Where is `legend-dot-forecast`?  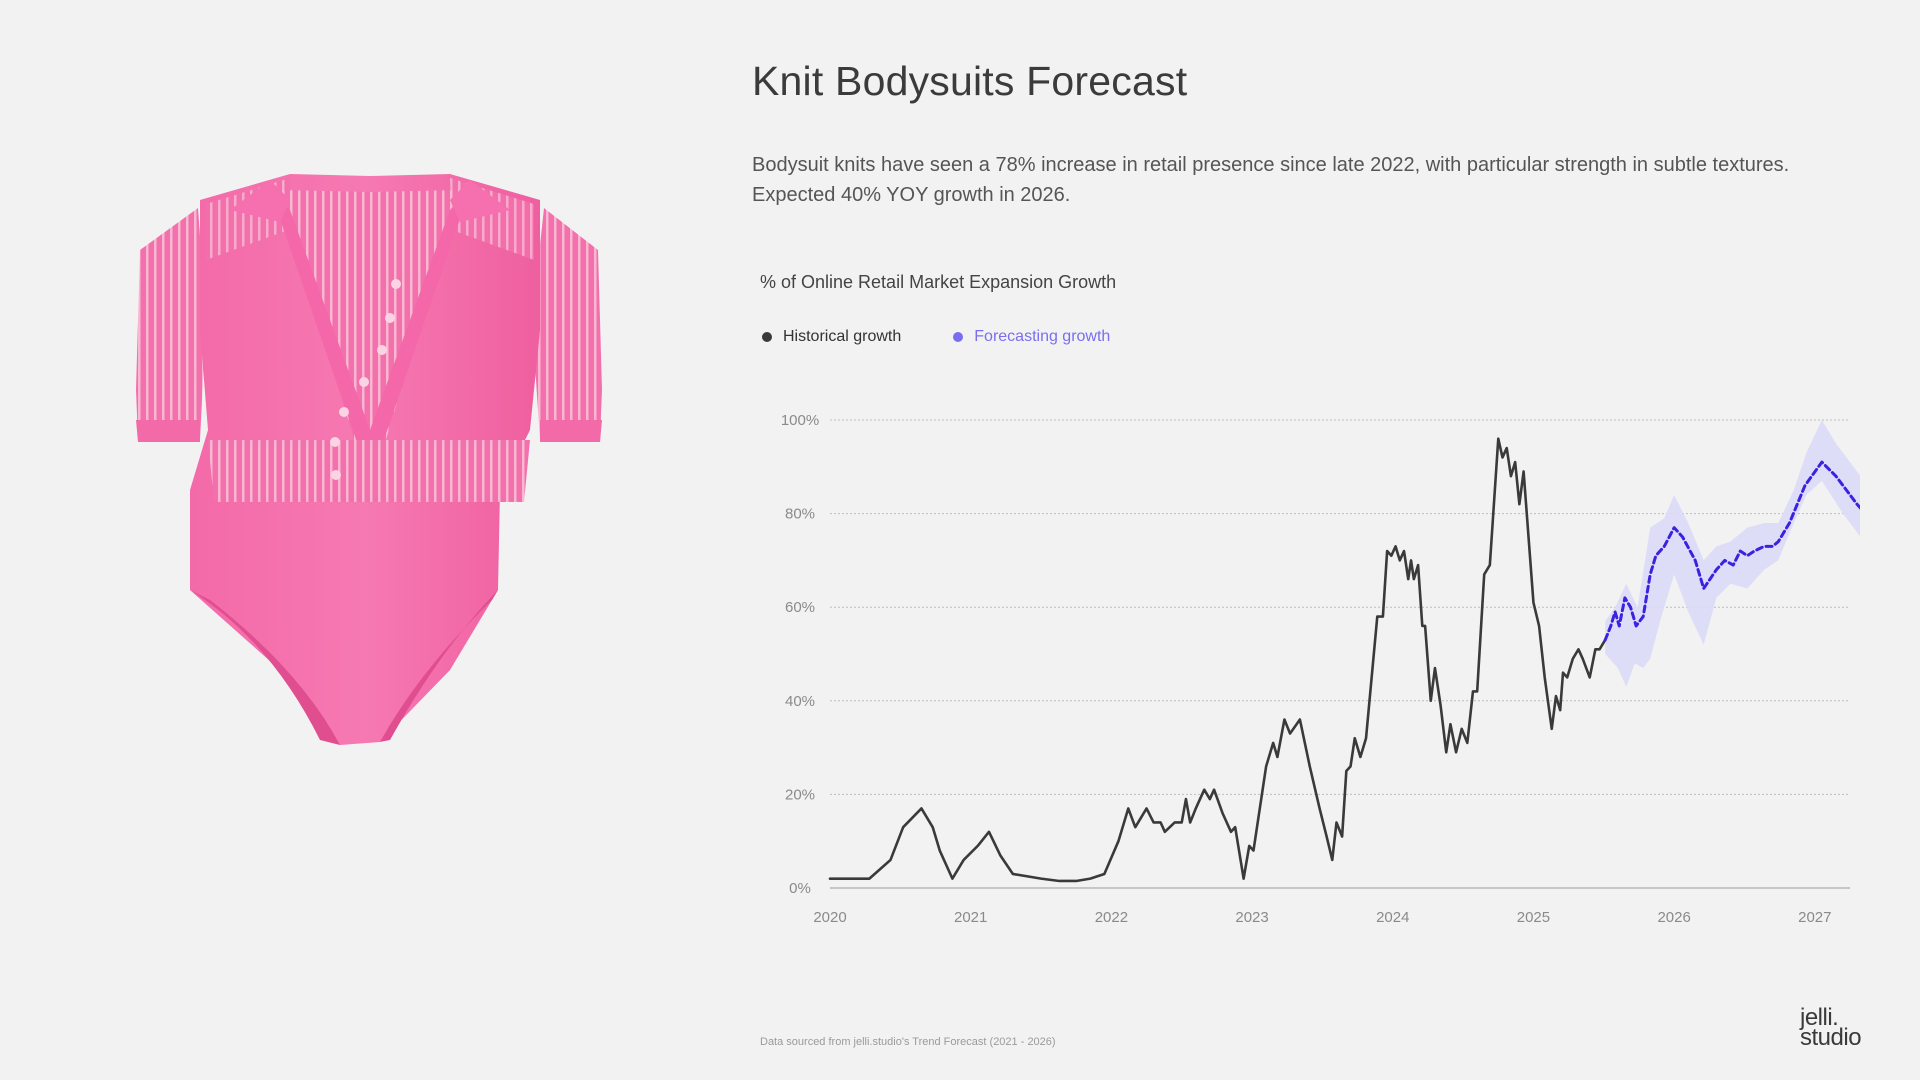
legend-dot-forecast is located at coordinates (958, 337).